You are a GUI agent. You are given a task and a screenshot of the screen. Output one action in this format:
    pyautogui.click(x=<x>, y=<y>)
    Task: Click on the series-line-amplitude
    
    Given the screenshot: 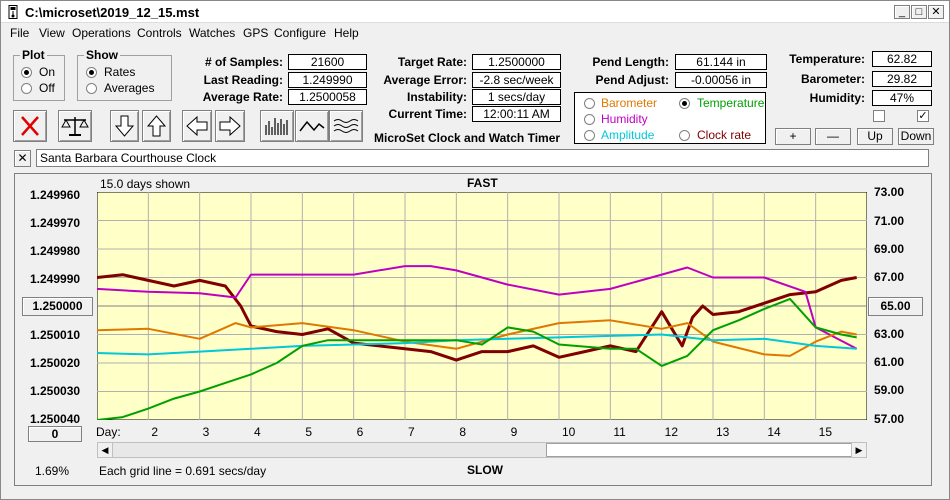 What is the action you would take?
    pyautogui.click(x=477, y=344)
    